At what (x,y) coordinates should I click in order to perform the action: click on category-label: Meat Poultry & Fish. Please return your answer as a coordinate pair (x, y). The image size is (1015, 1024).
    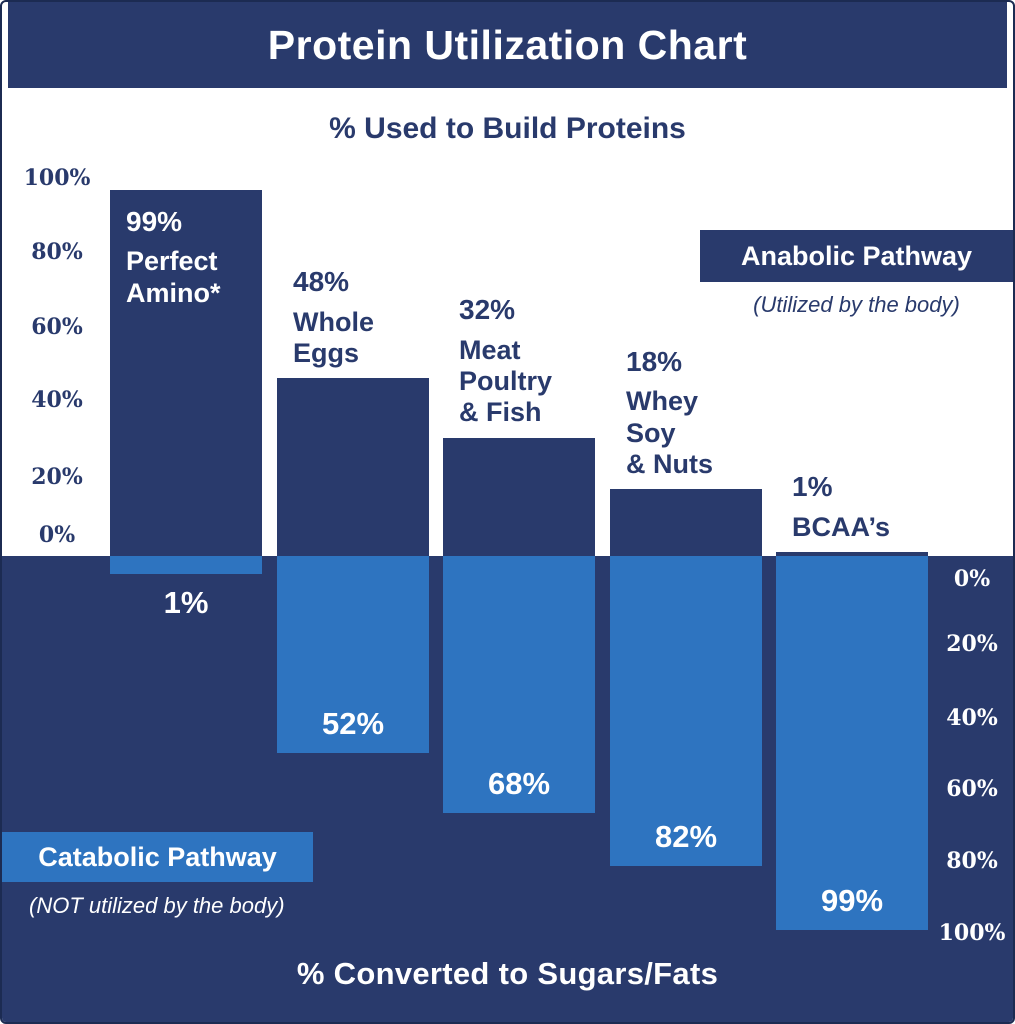
    Looking at the image, I should click on (506, 381).